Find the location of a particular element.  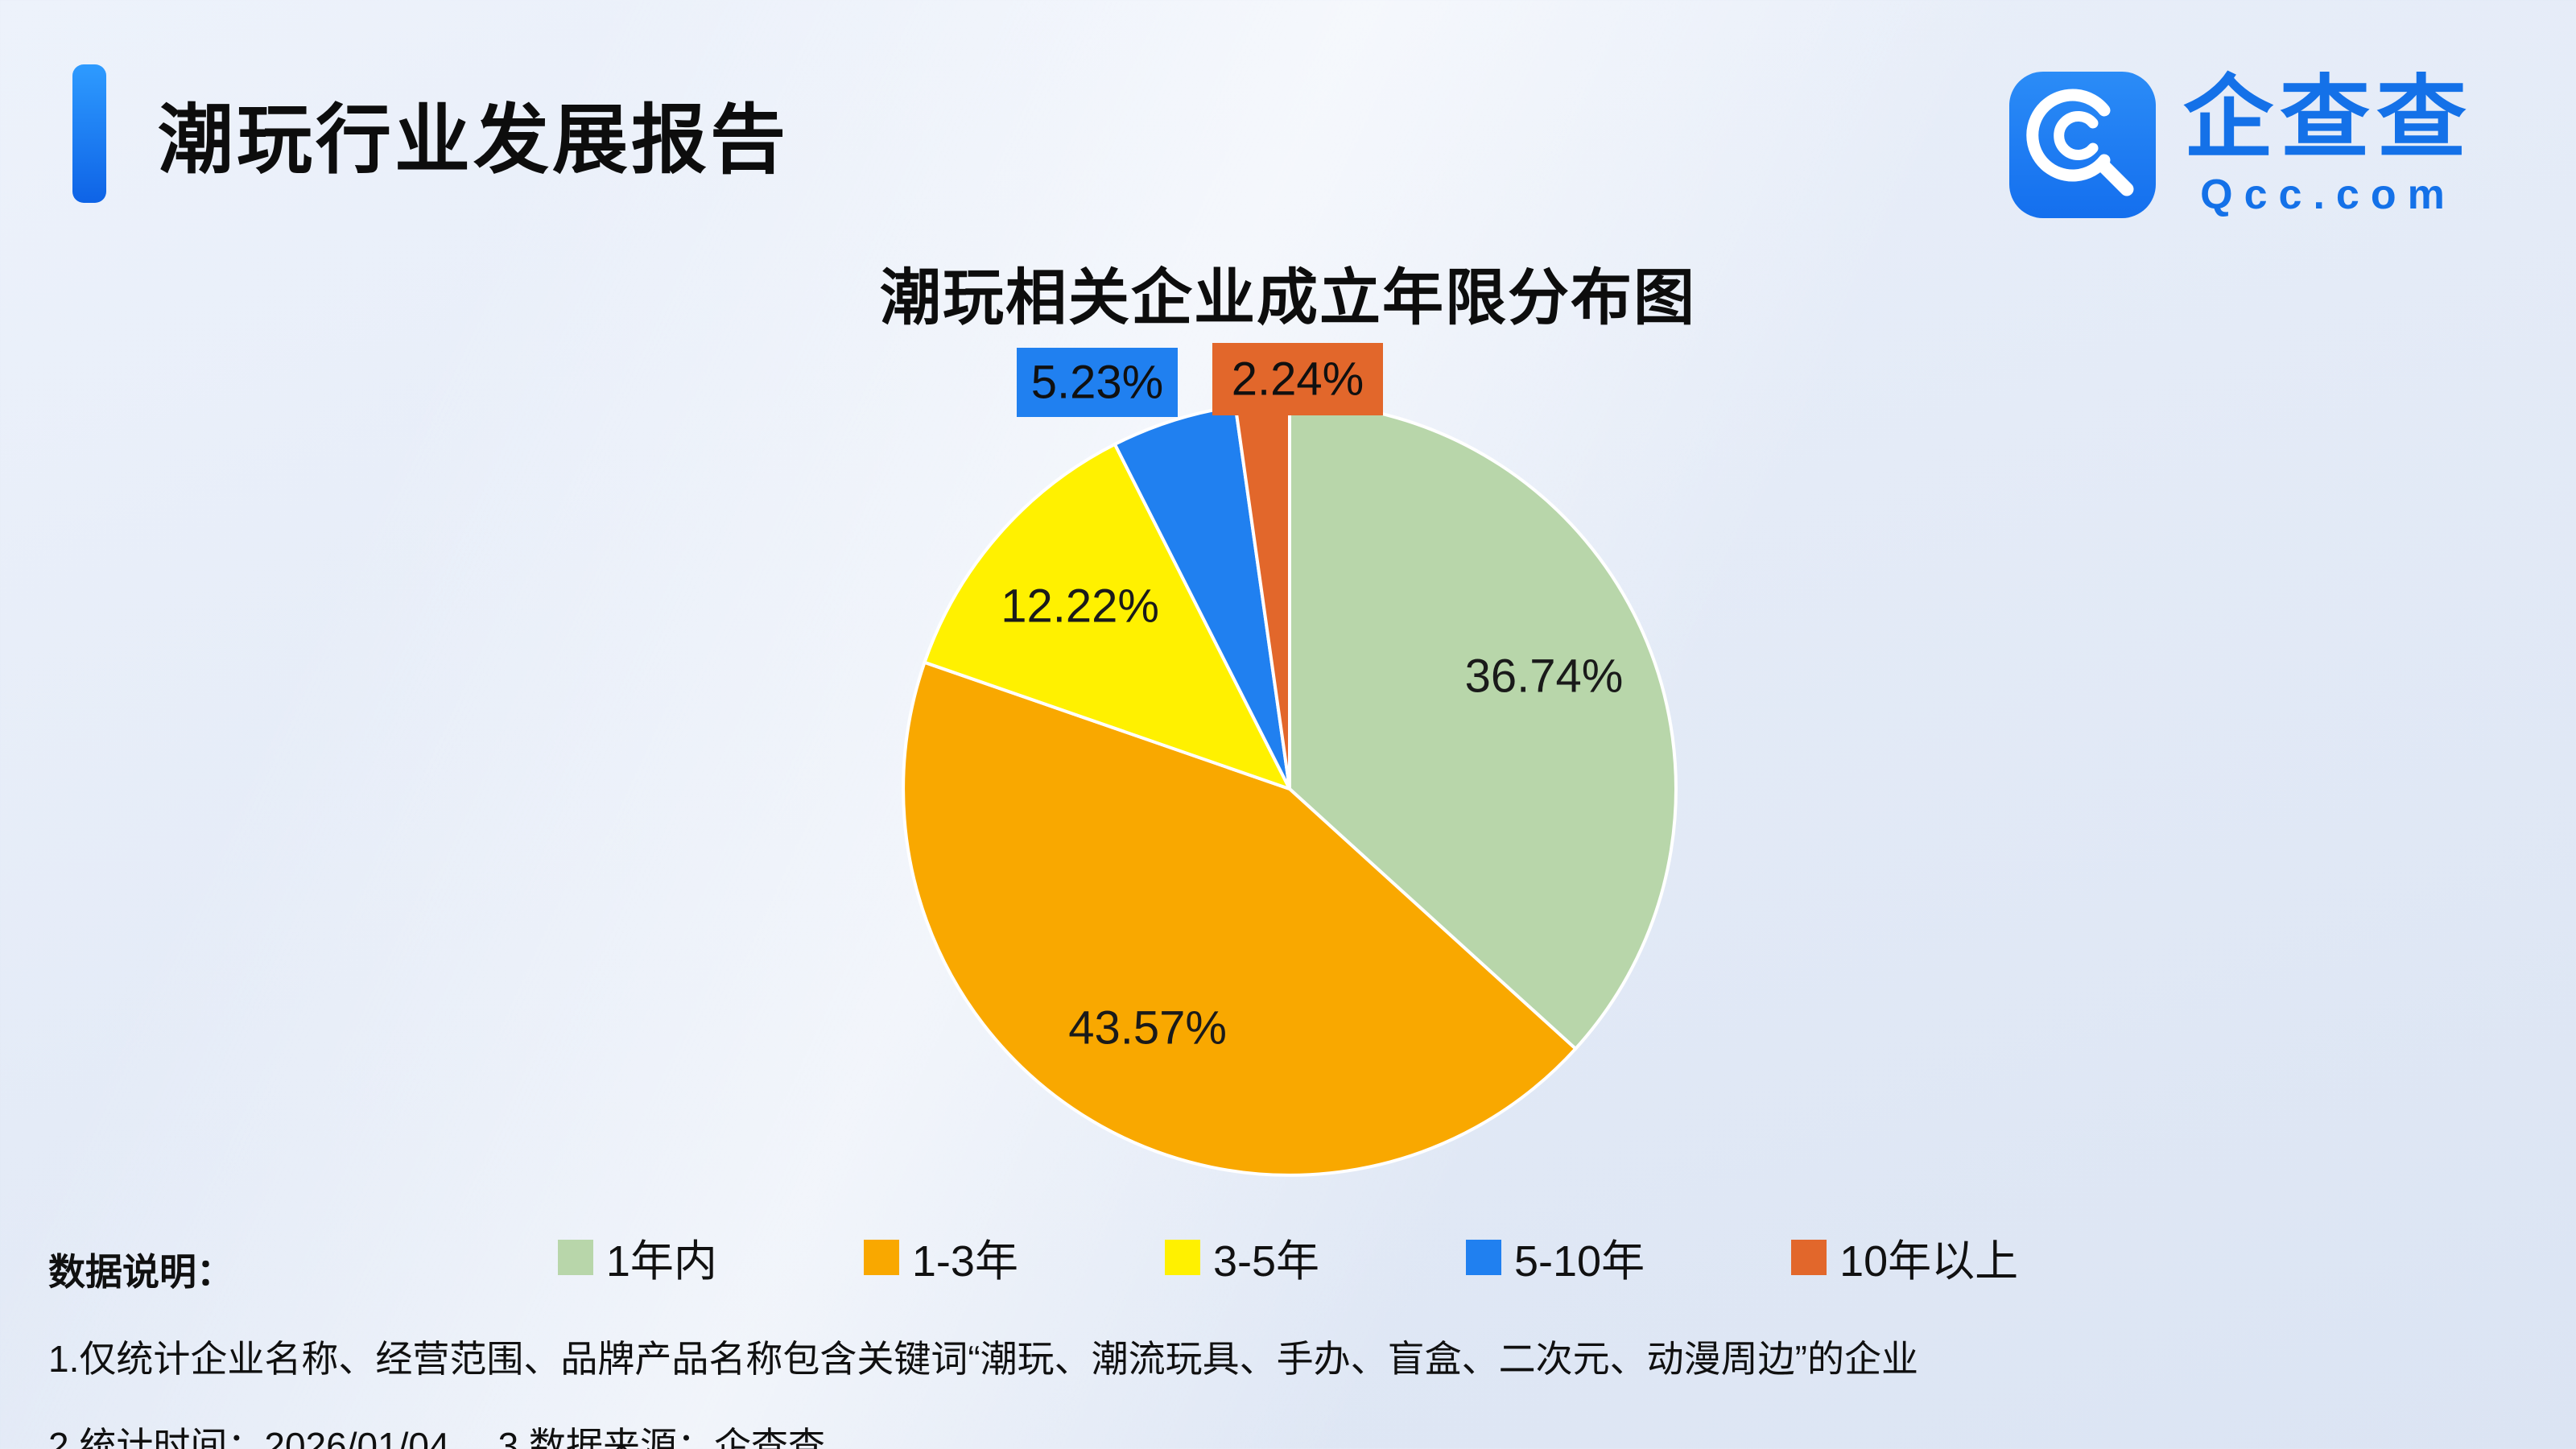

legend-item-4: 10年以上 is located at coordinates (1904, 1257).